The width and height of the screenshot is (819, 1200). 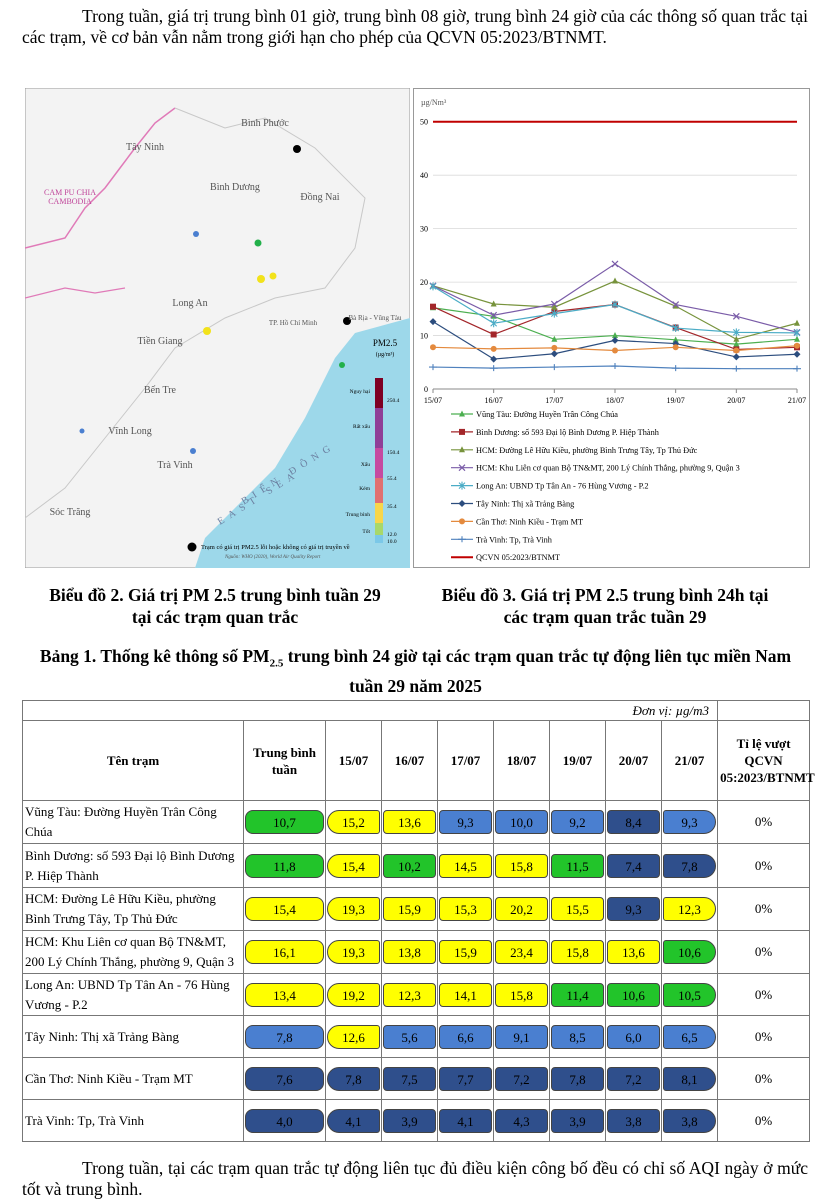 What do you see at coordinates (409, 1078) in the screenshot?
I see `value-cell: 7,5` at bounding box center [409, 1078].